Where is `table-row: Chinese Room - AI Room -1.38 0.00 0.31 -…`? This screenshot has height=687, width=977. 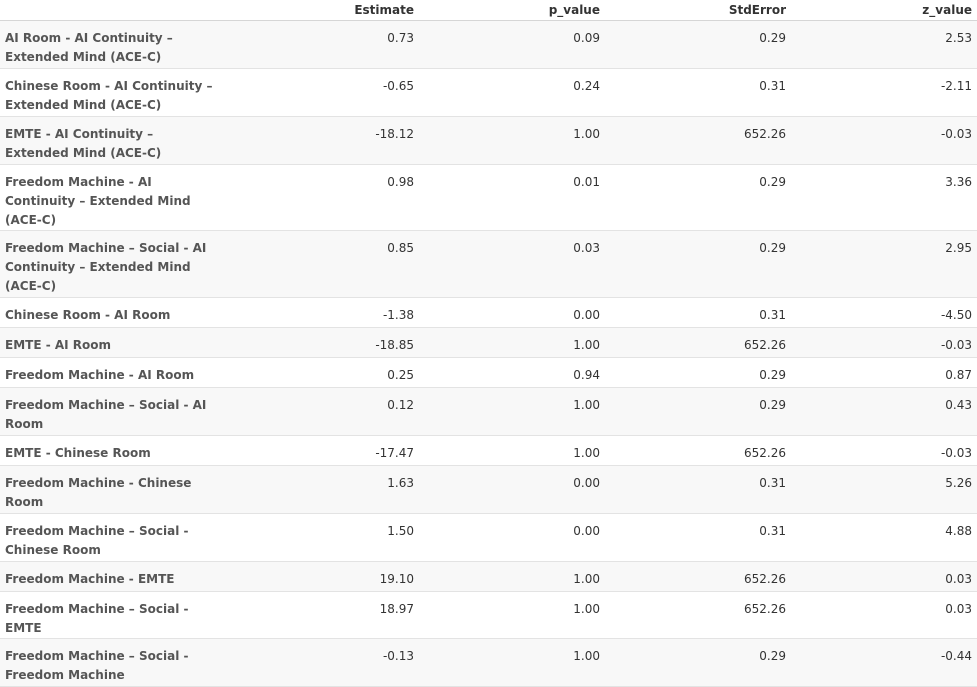 table-row: Chinese Room - AI Room -1.38 0.00 0.31 -… is located at coordinates (488, 312).